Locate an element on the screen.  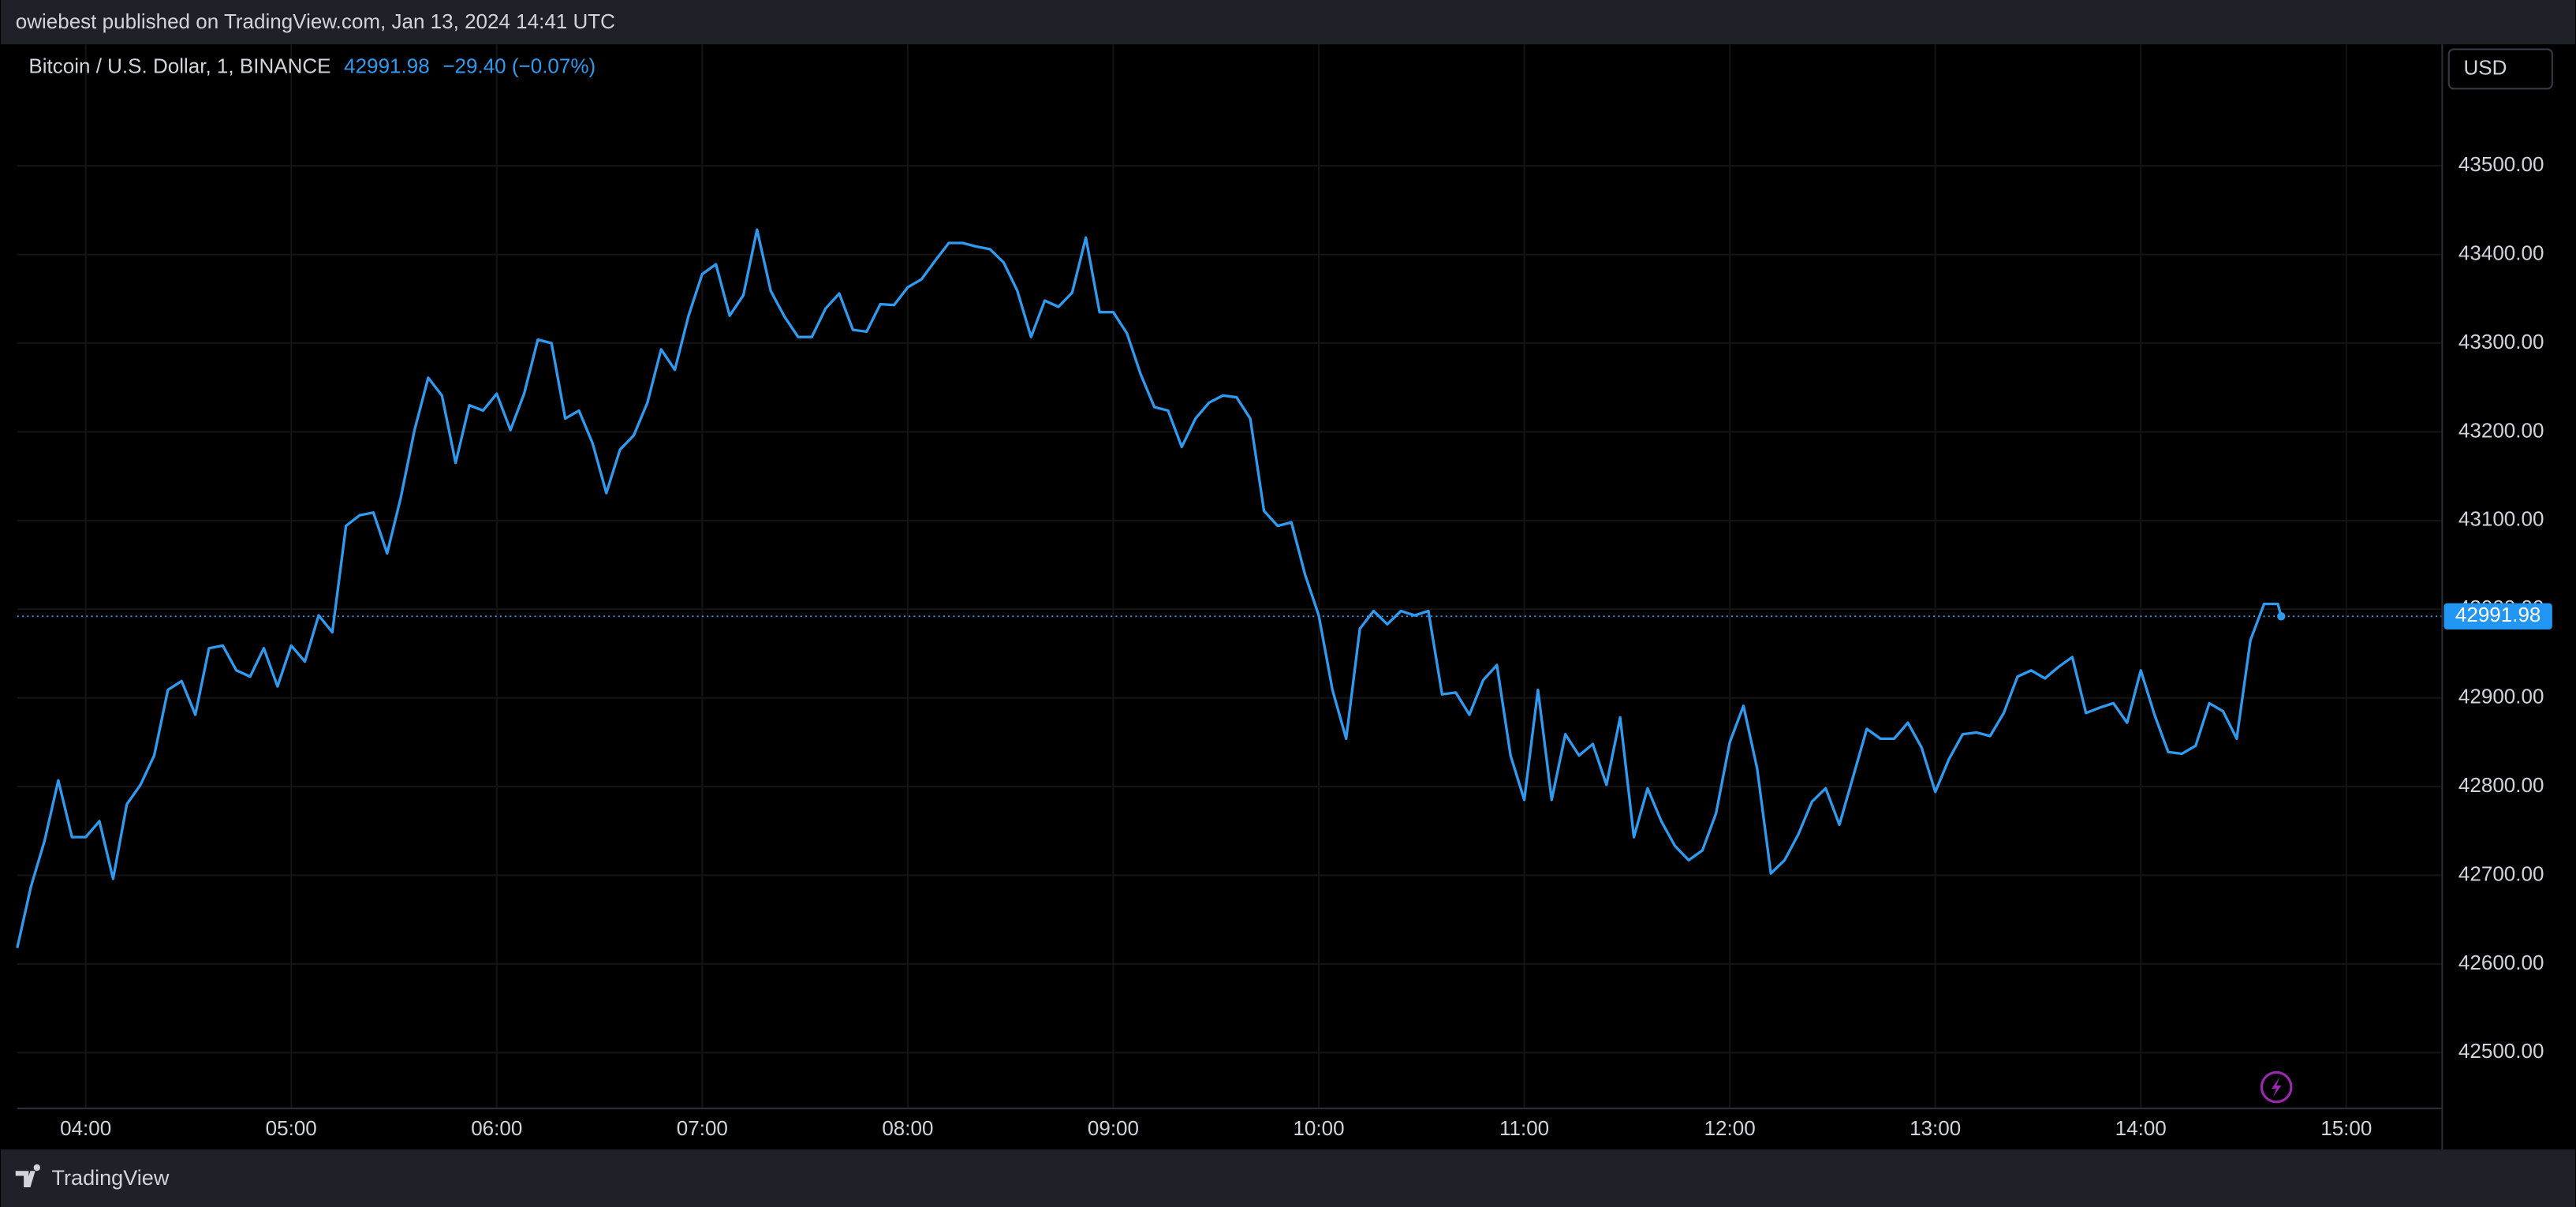
y-tick-label: 42900.00 is located at coordinates (2501, 696).